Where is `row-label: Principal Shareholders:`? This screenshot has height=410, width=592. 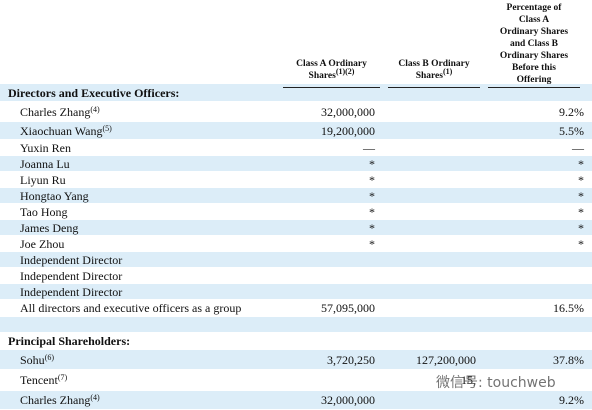 row-label: Principal Shareholders: is located at coordinates (69, 341).